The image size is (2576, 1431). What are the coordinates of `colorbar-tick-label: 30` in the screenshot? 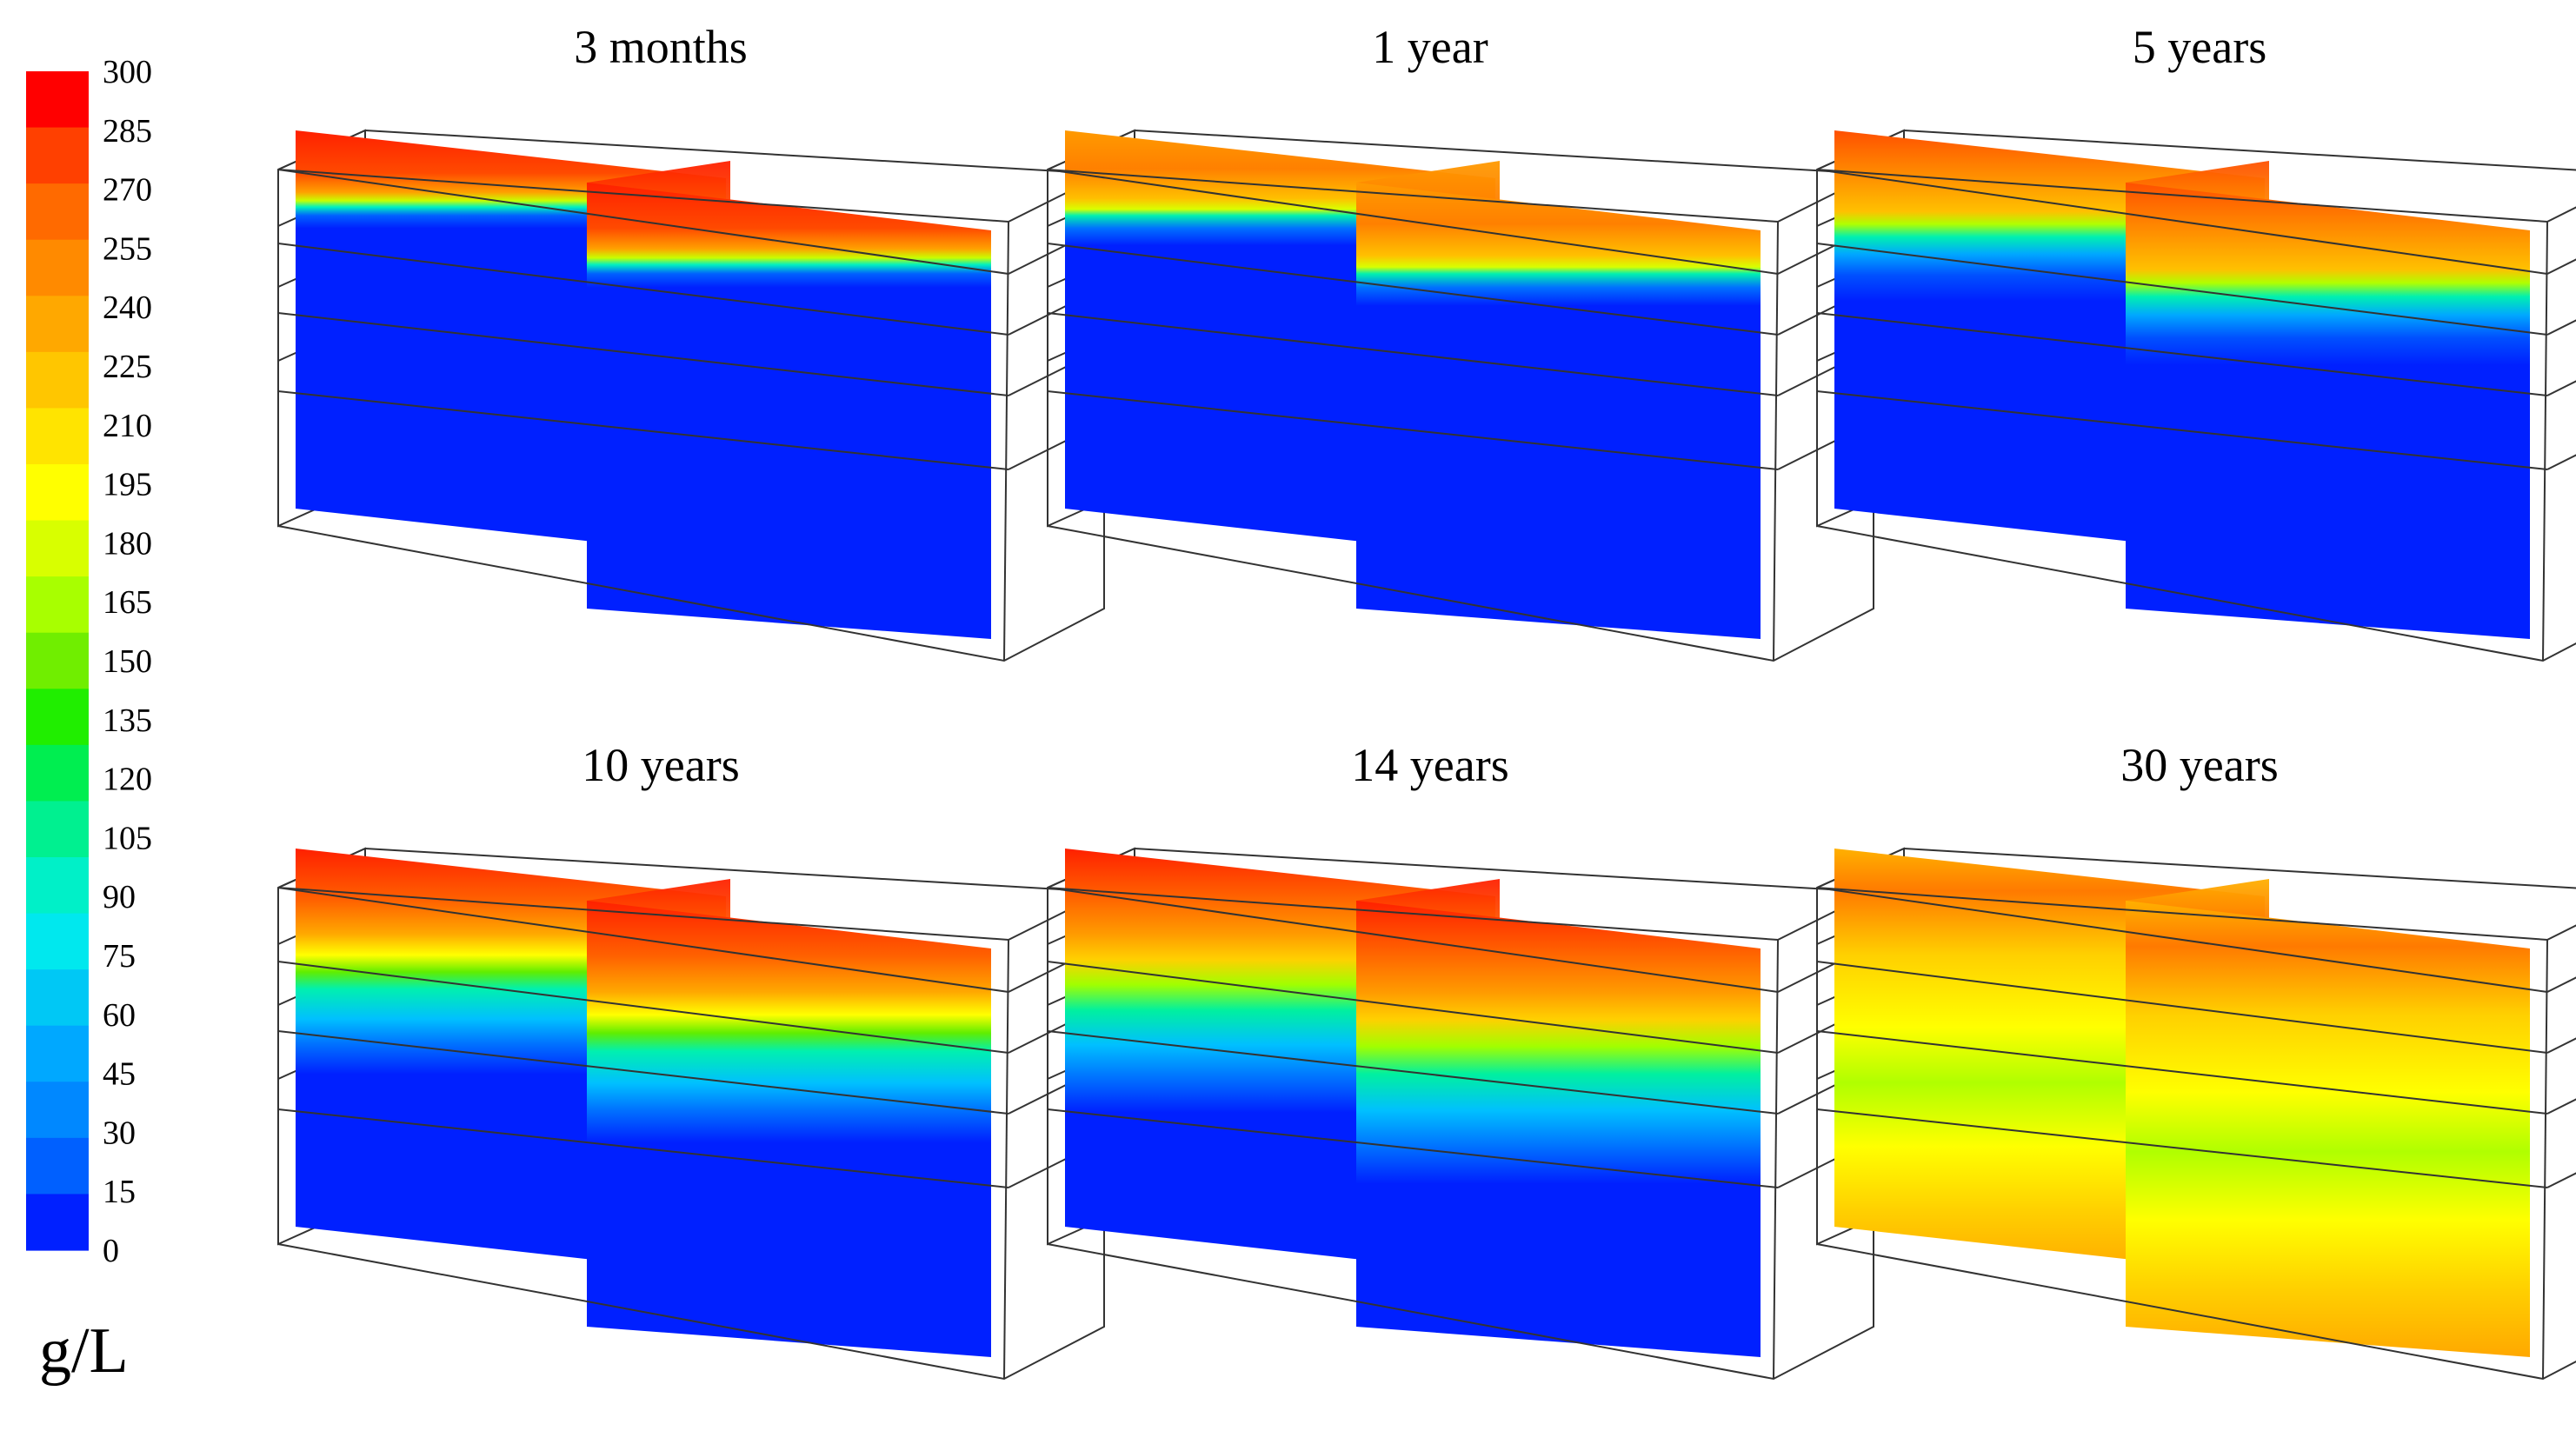 It's located at (119, 1133).